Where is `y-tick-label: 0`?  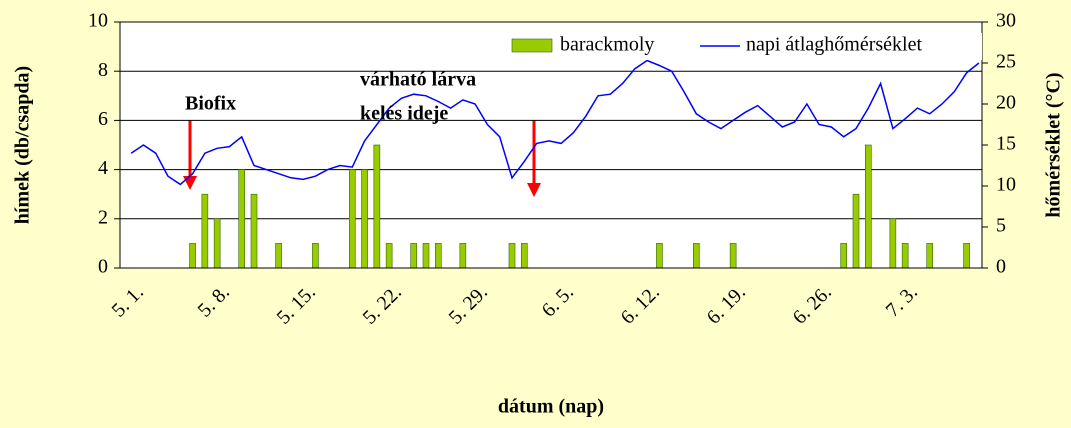 y-tick-label: 0 is located at coordinates (103, 267).